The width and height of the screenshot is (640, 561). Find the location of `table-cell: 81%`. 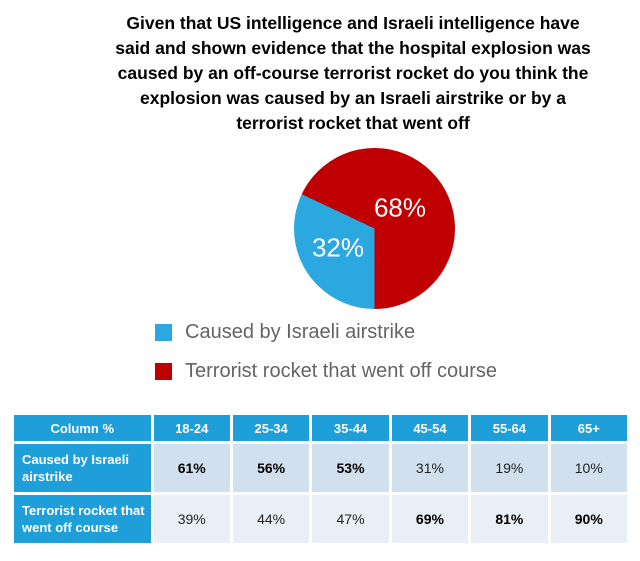

table-cell: 81% is located at coordinates (509, 519).